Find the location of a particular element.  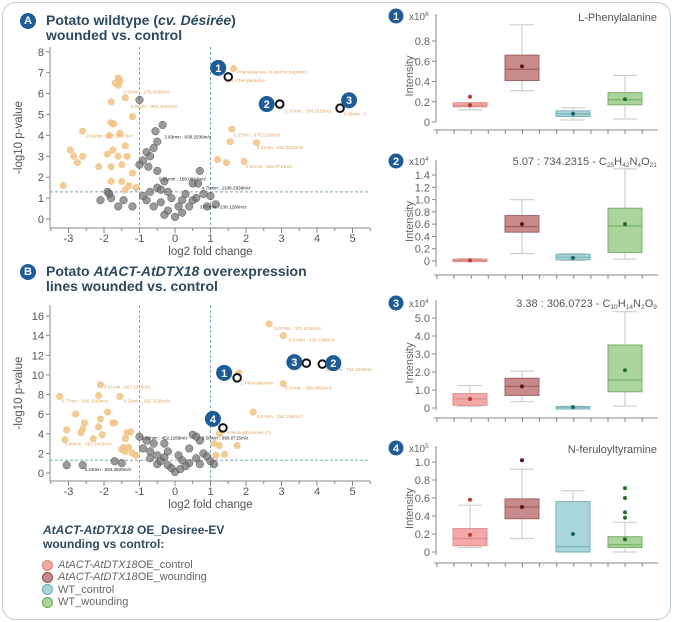

y-tick-label: 0.8 is located at coordinates (422, 42).